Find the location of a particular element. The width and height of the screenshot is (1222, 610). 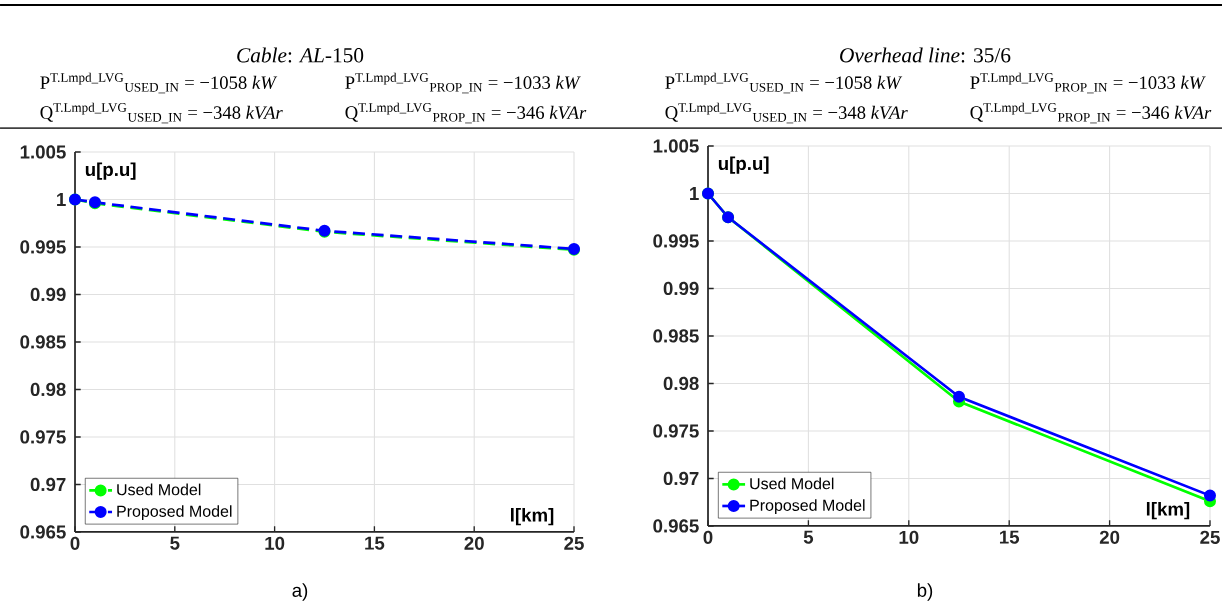

chart-title: Overhead line: 35/6 is located at coordinates (925, 55).